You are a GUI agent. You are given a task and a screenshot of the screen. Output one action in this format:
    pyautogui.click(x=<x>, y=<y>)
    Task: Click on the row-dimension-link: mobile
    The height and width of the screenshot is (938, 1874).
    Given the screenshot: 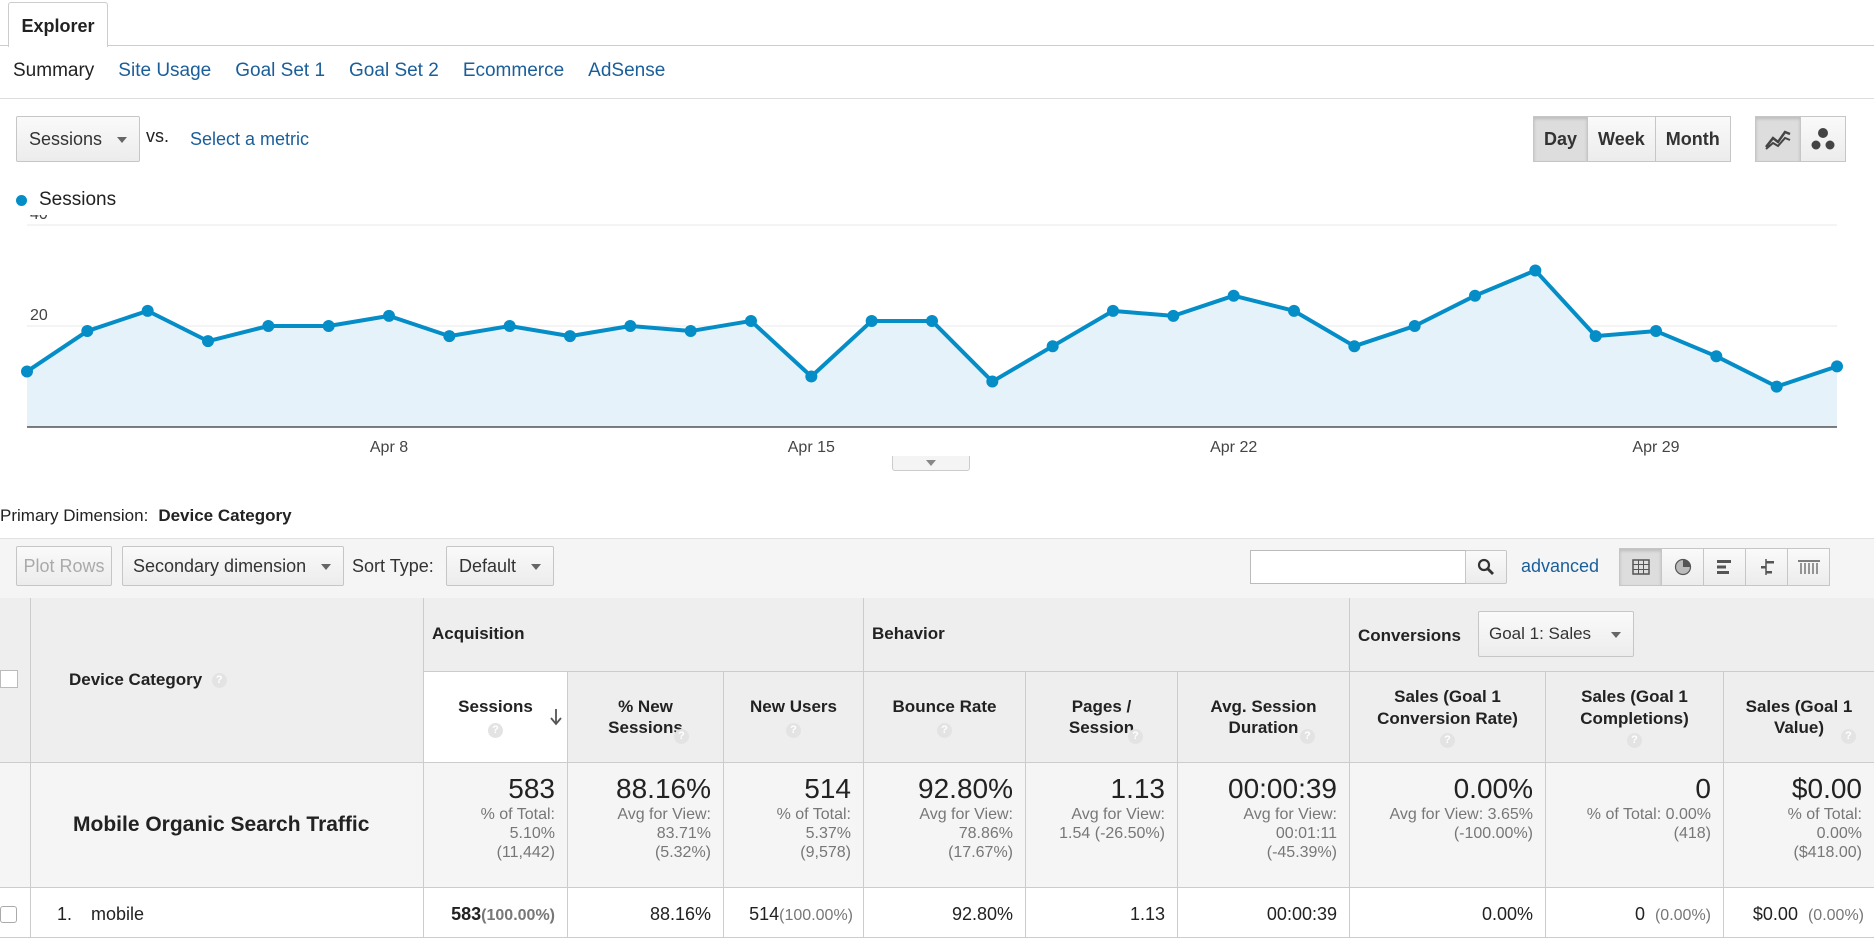 What is the action you would take?
    pyautogui.click(x=118, y=914)
    